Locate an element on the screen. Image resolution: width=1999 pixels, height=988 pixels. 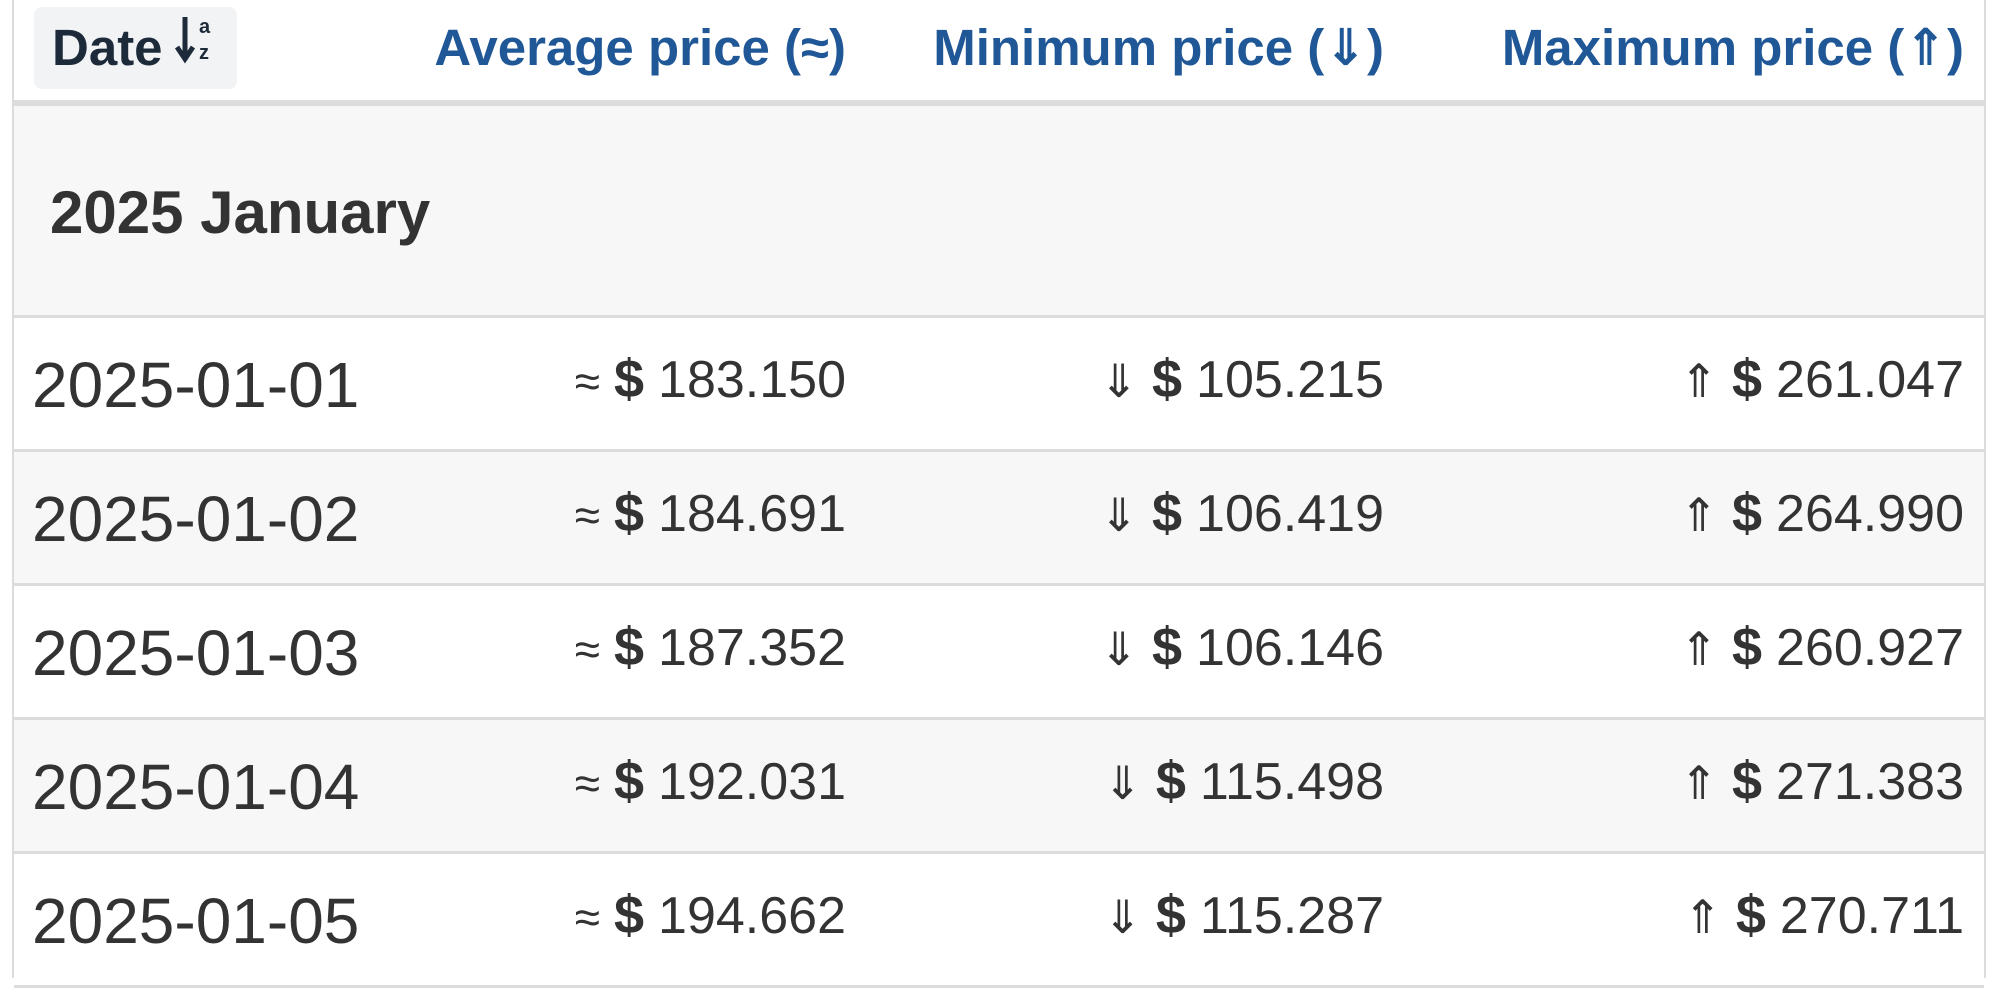
maximum-price-cell: ⇑ $270.711 is located at coordinates (1823, 919).